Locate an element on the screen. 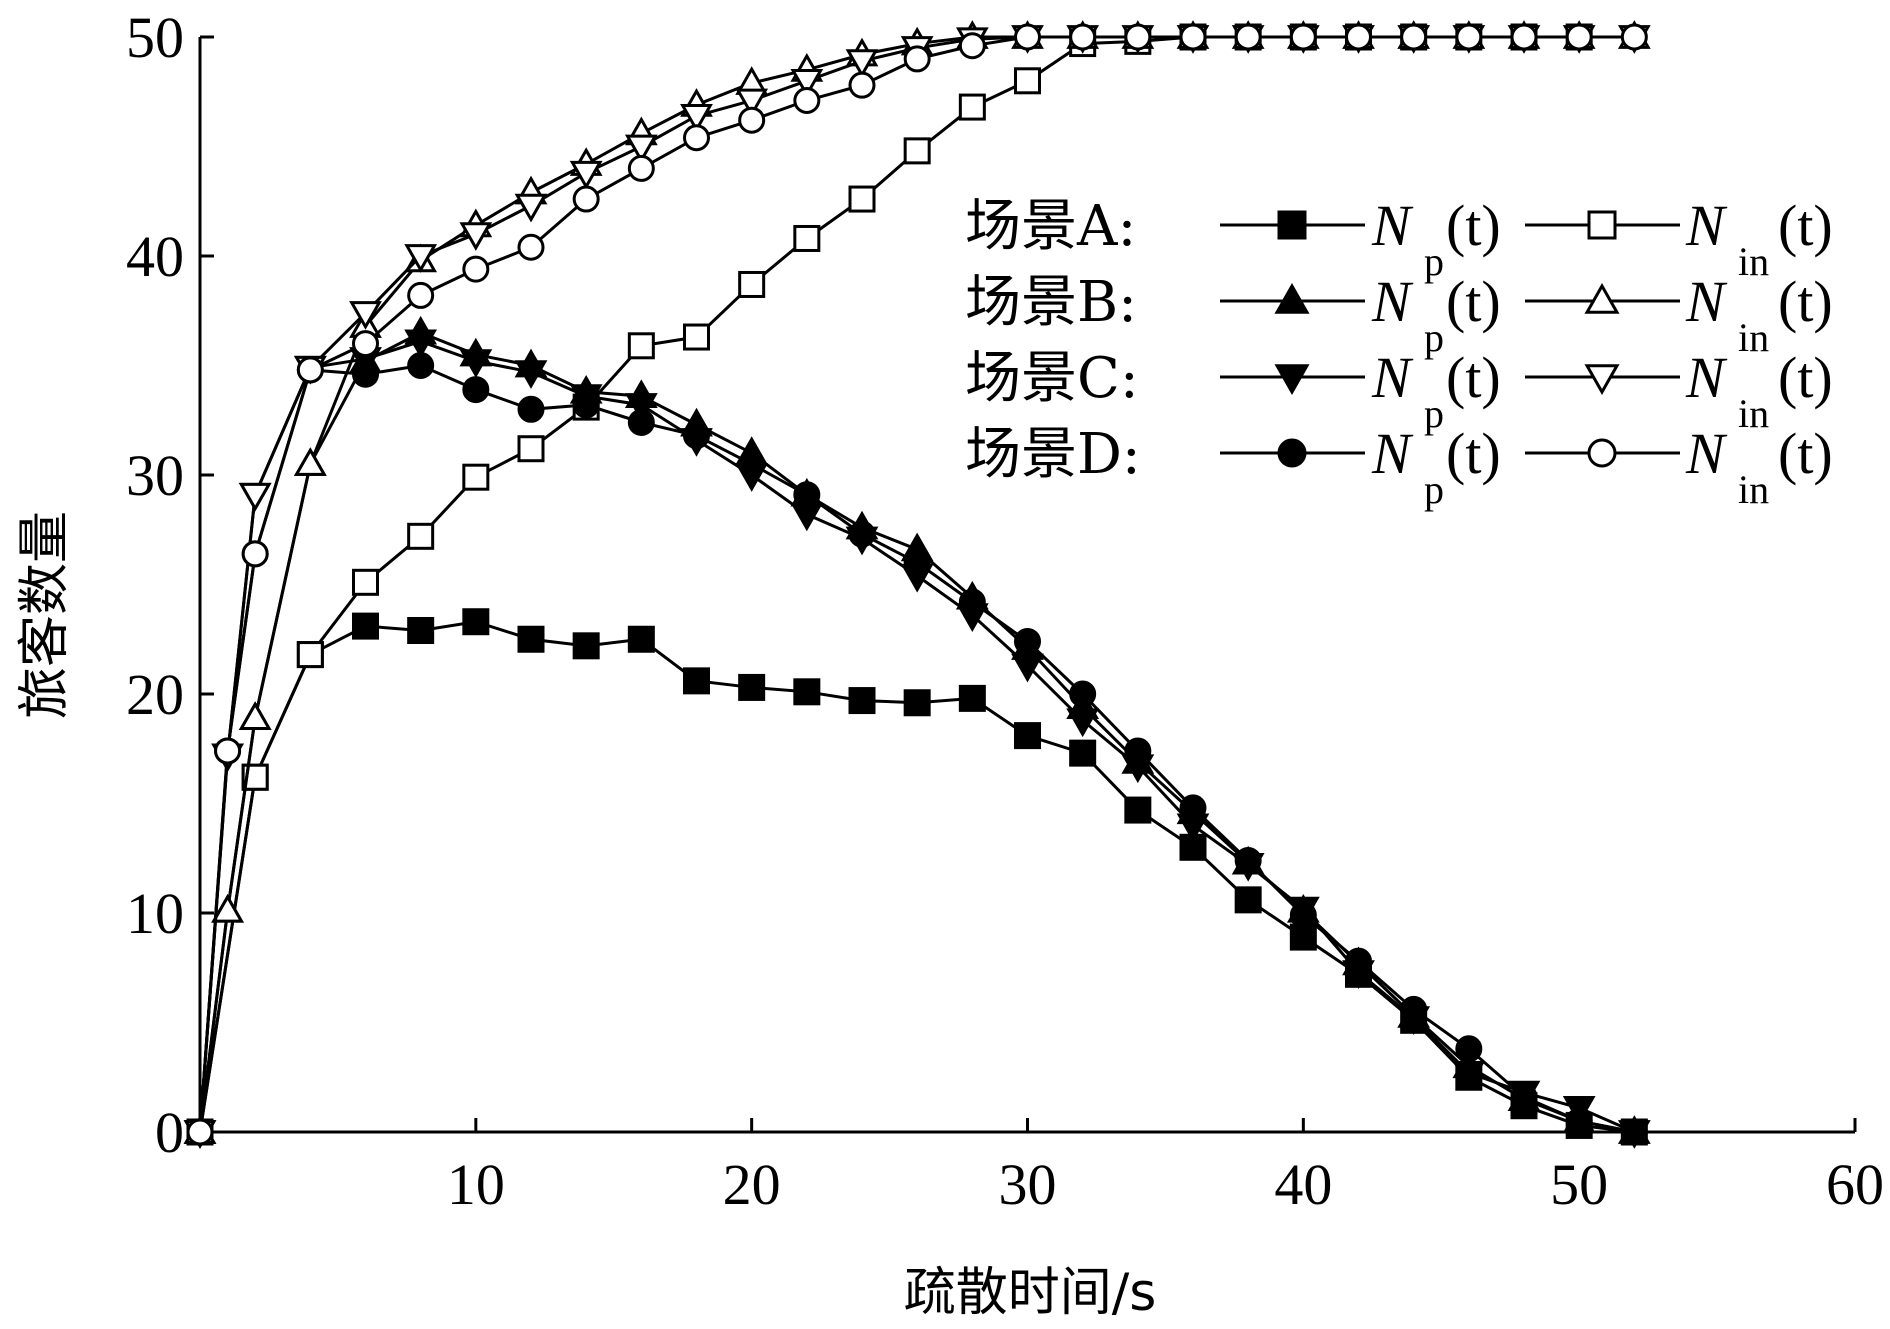  legend-row: 场景A: Np(t) Nin(t) is located at coordinates (1399, 238).